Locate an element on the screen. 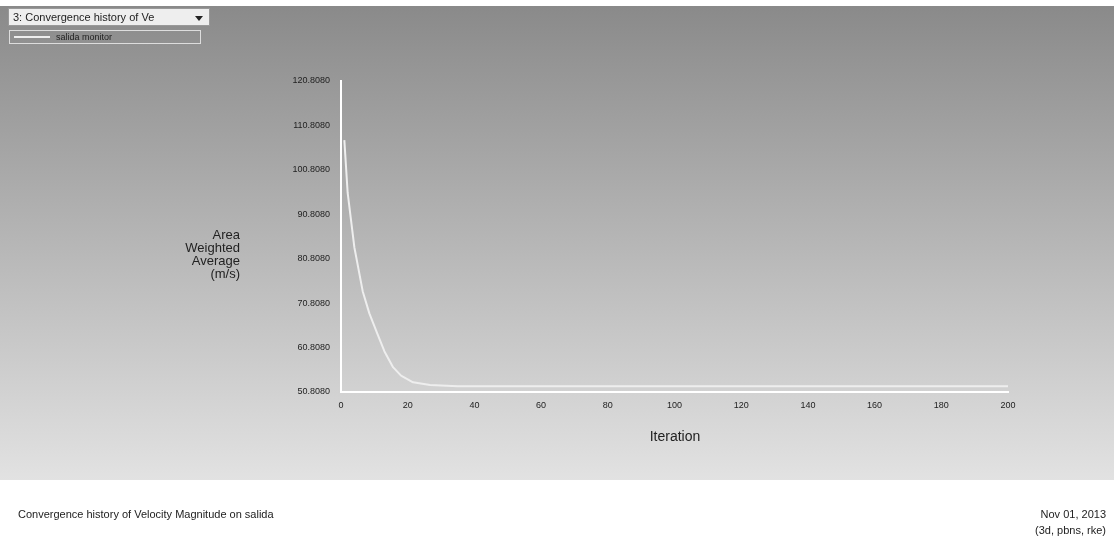 The height and width of the screenshot is (546, 1114). x-tick-label: 160 is located at coordinates (875, 404).